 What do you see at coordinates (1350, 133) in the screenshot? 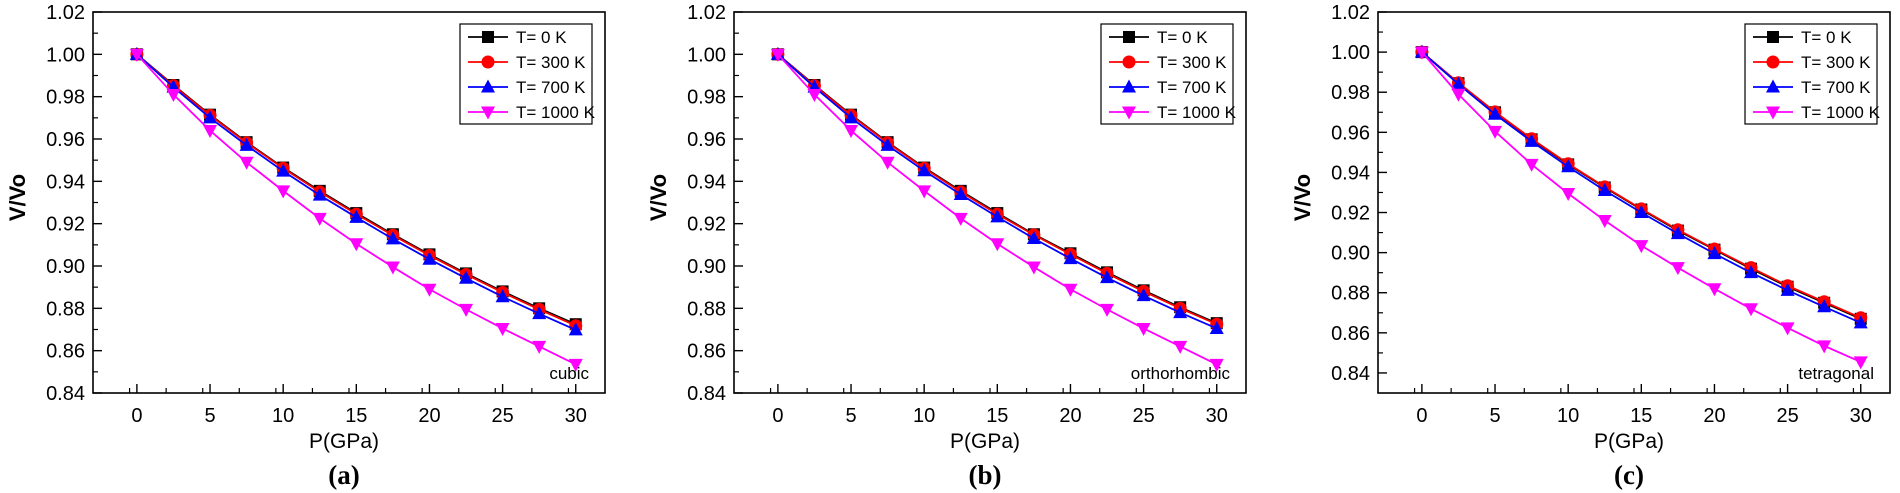
I see `y-tick-label: 0.96` at bounding box center [1350, 133].